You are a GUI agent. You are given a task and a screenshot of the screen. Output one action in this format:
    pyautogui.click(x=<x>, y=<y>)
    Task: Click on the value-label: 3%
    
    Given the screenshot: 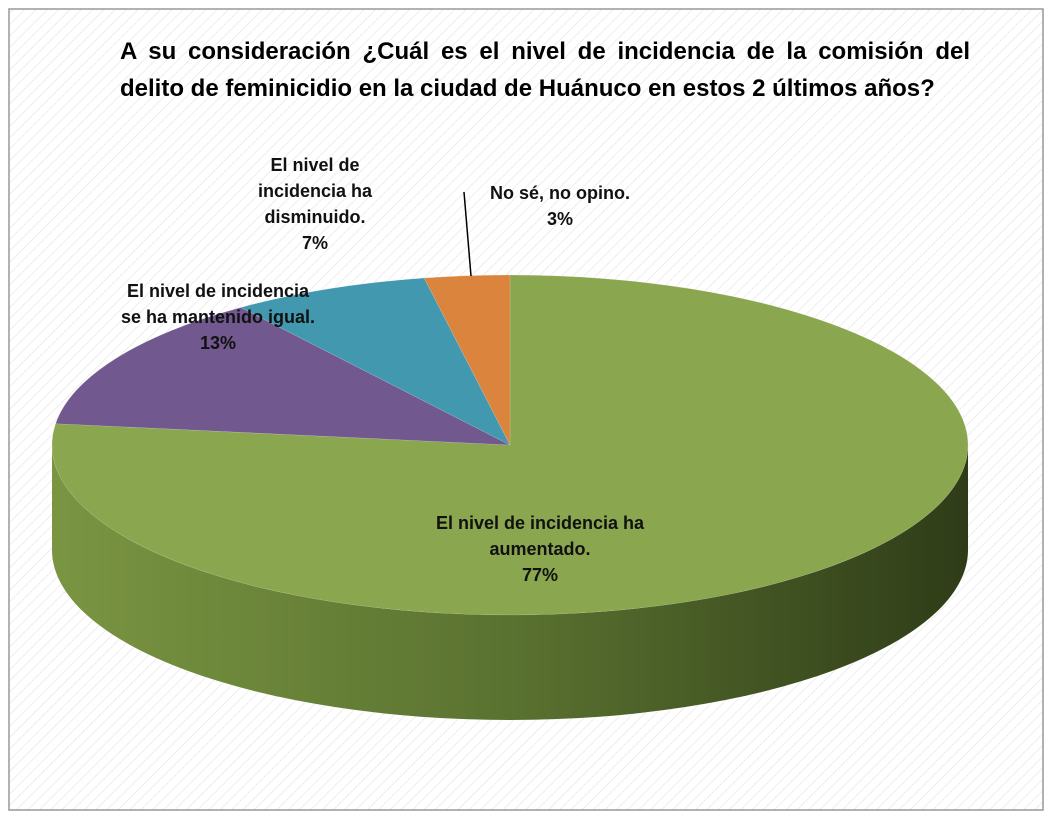 What is the action you would take?
    pyautogui.click(x=559, y=219)
    